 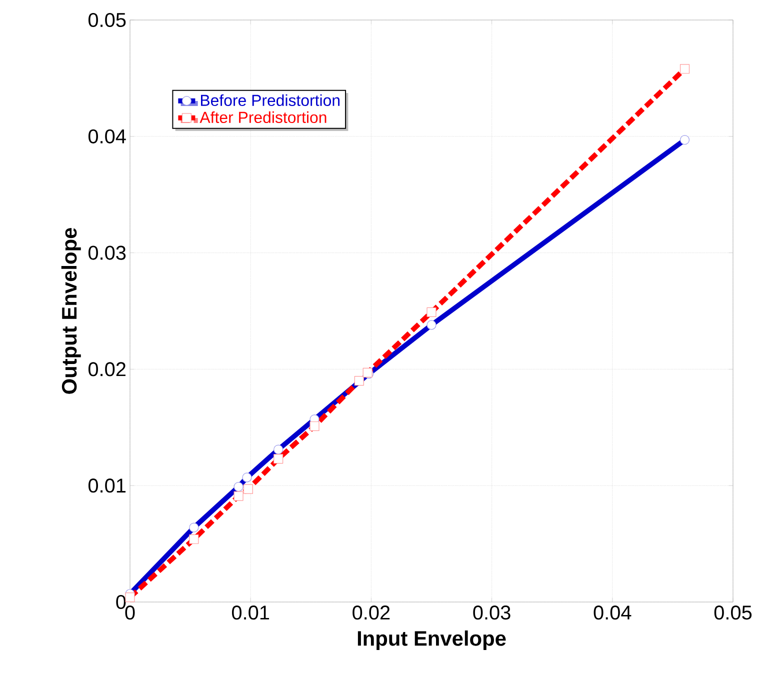 What do you see at coordinates (371, 613) in the screenshot?
I see `x-tick-label: 0.02` at bounding box center [371, 613].